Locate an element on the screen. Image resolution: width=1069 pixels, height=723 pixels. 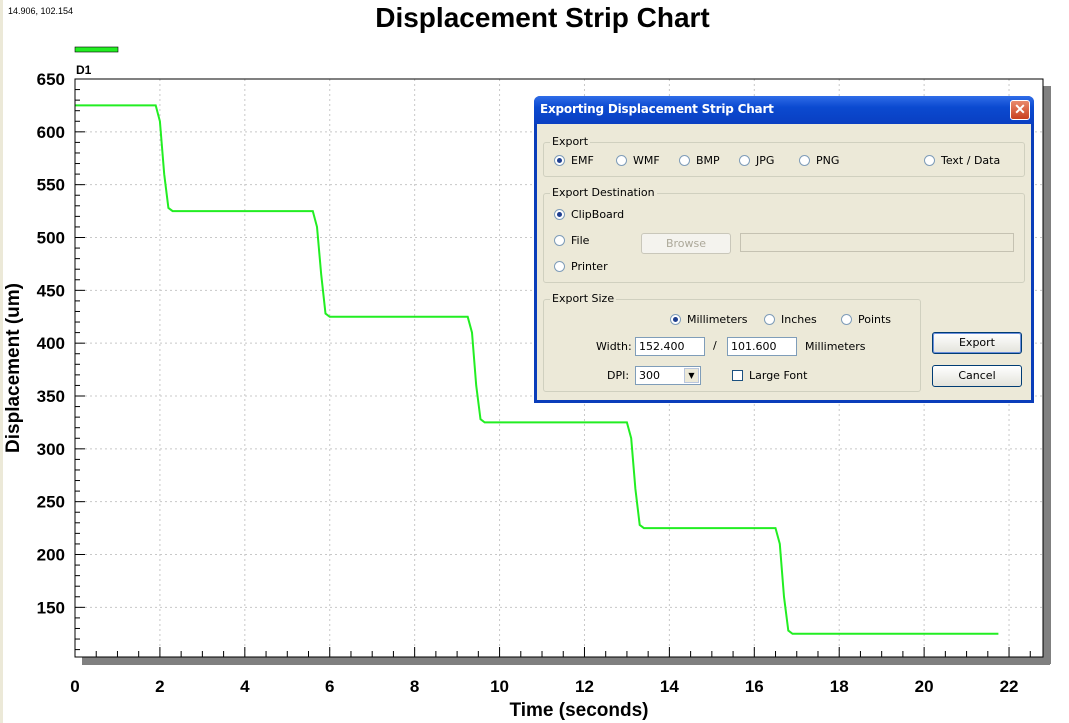
radio-unit-points: Points is located at coordinates (866, 319).